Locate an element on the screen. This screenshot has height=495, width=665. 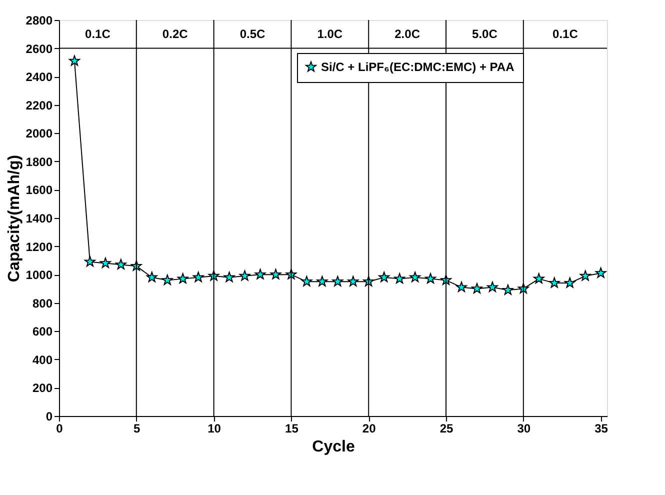
y-tick-label: 1200 is located at coordinates (39, 247).